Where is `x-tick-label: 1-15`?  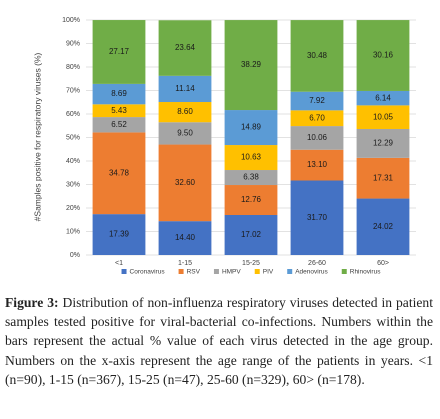 x-tick-label: 1-15 is located at coordinates (185, 263).